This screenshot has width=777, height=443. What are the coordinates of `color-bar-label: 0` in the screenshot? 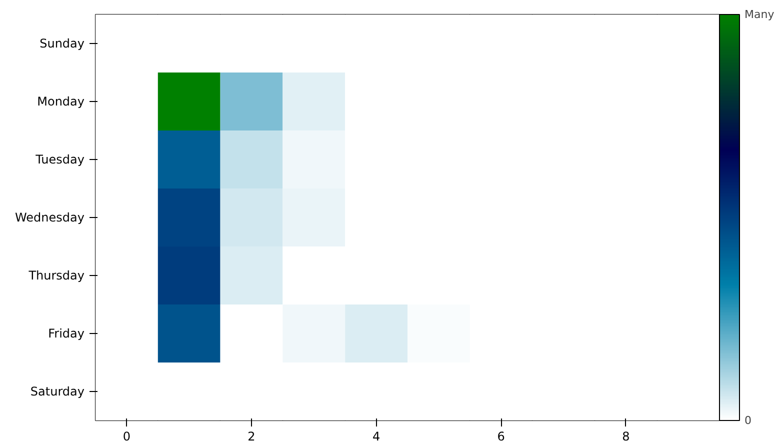 It's located at (748, 420).